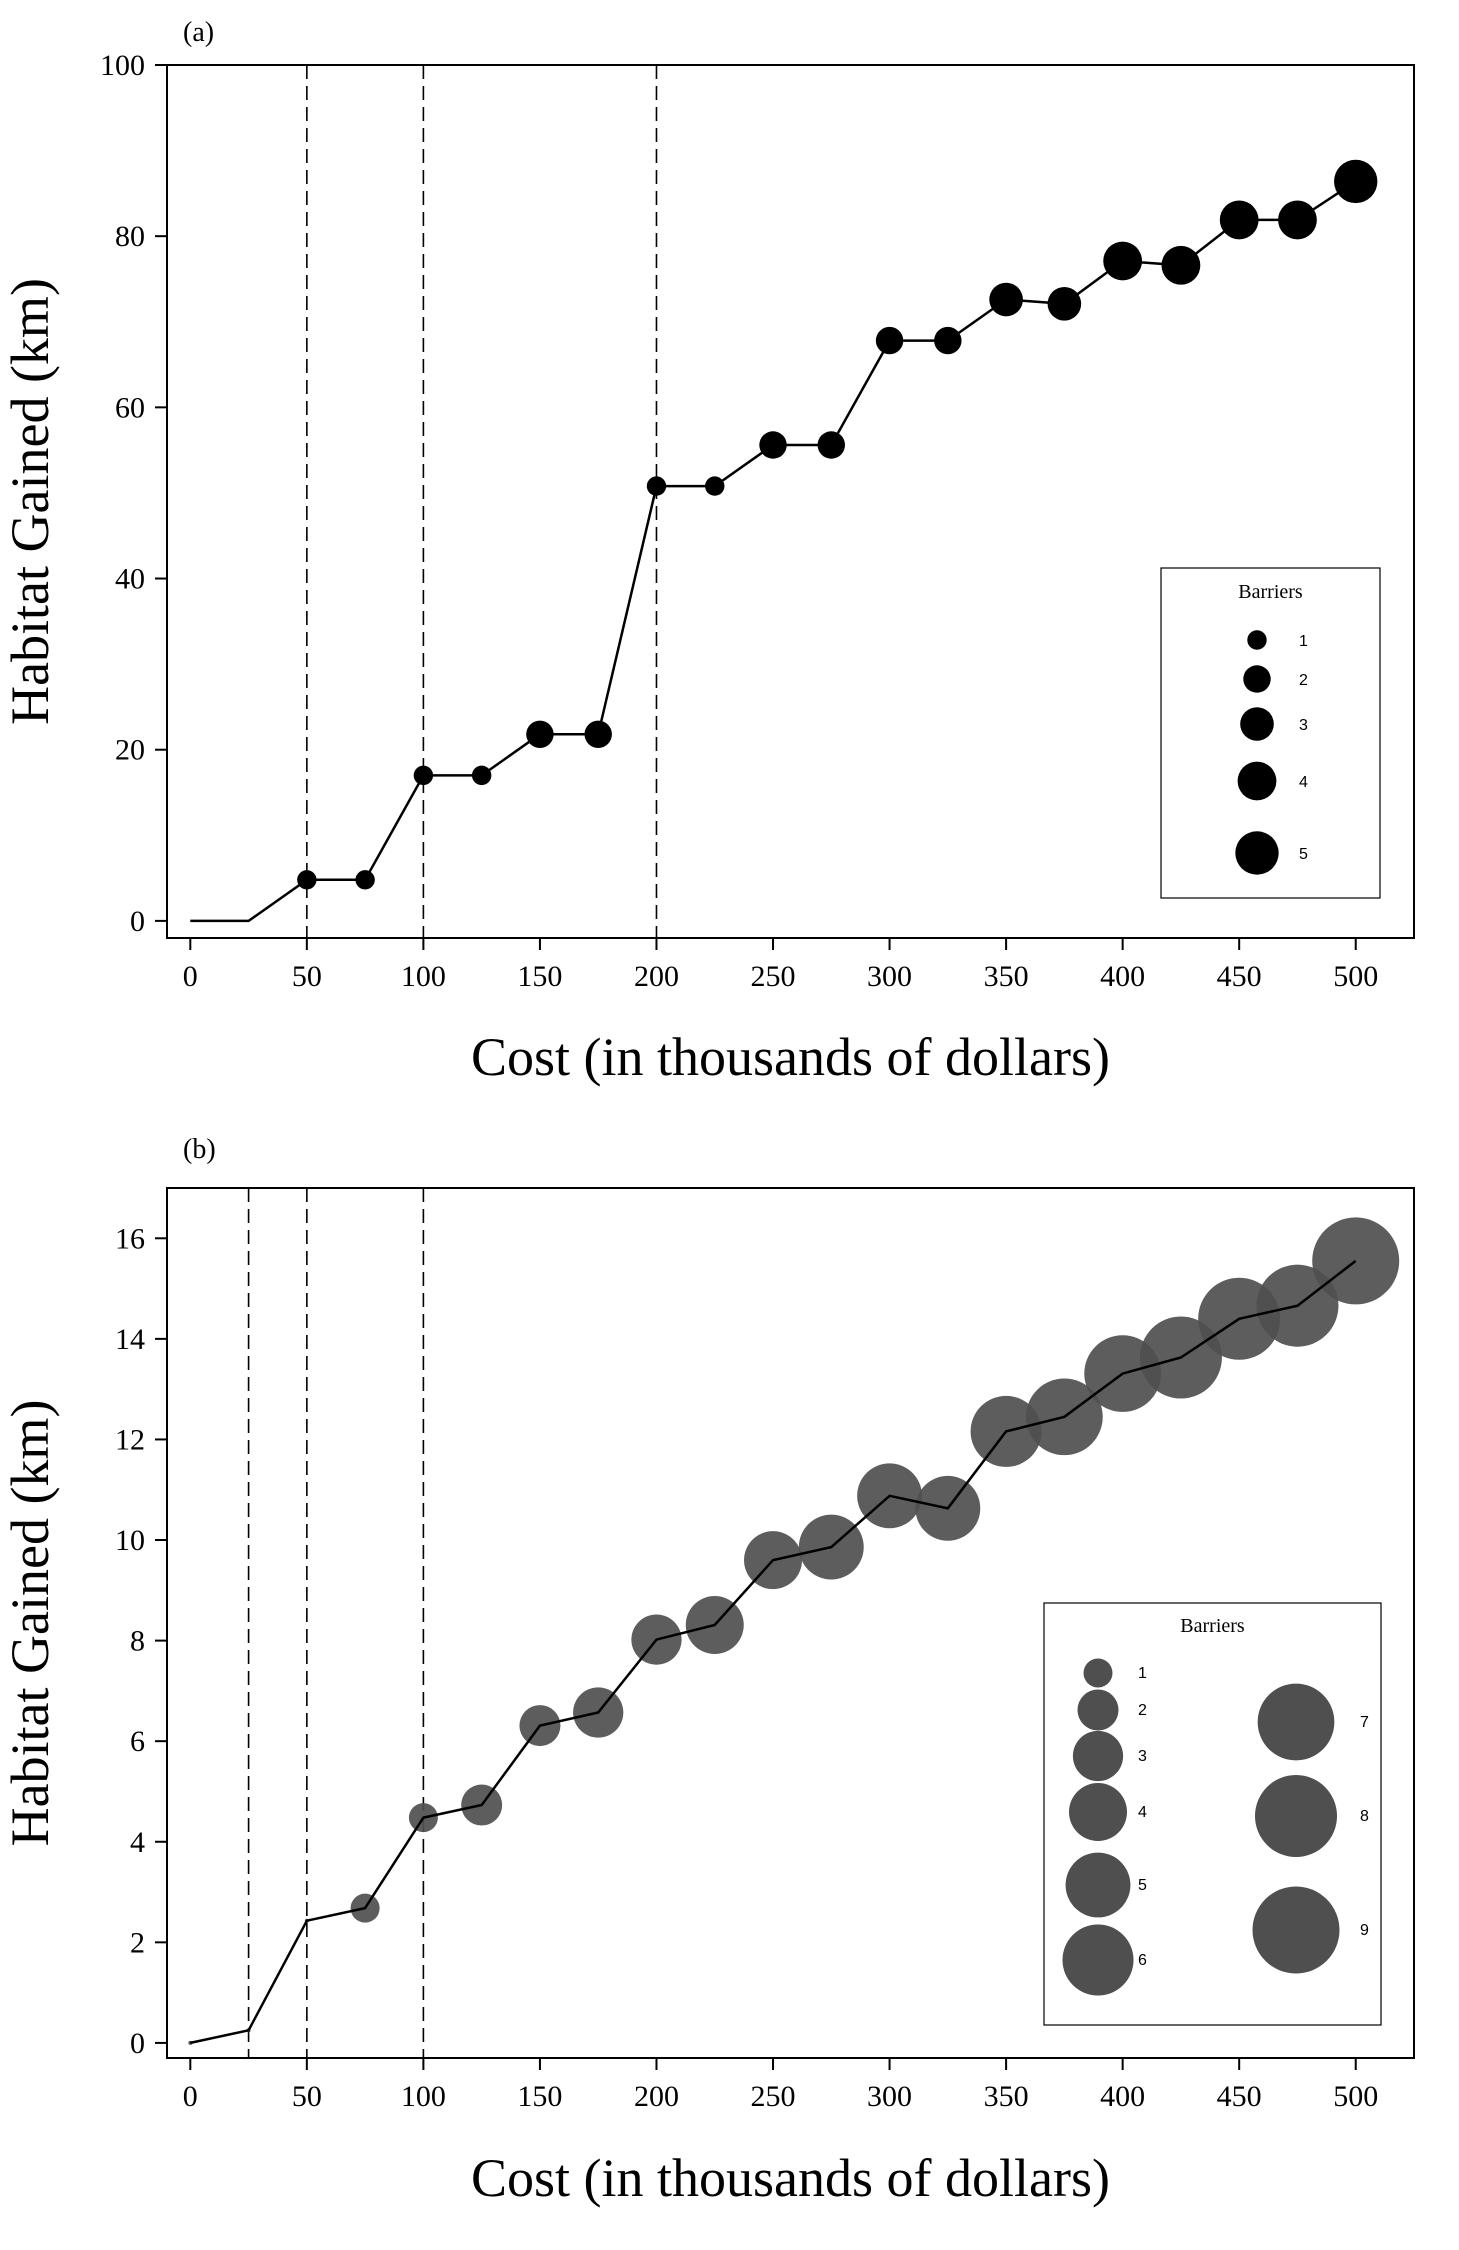 This screenshot has width=1459, height=2250. I want to click on y-tick-label: 14, so click(130, 1339).